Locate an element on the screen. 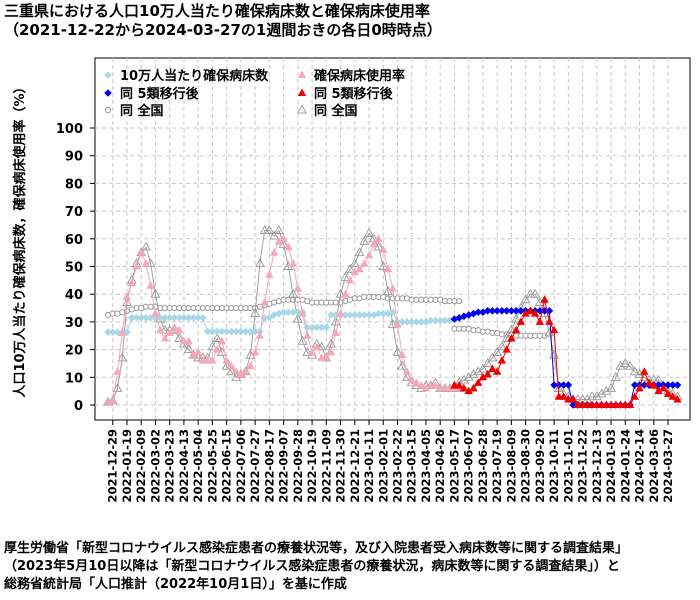 Image resolution: width=700 pixels, height=600 pixels. y-tick-label: 40 is located at coordinates (74, 295).